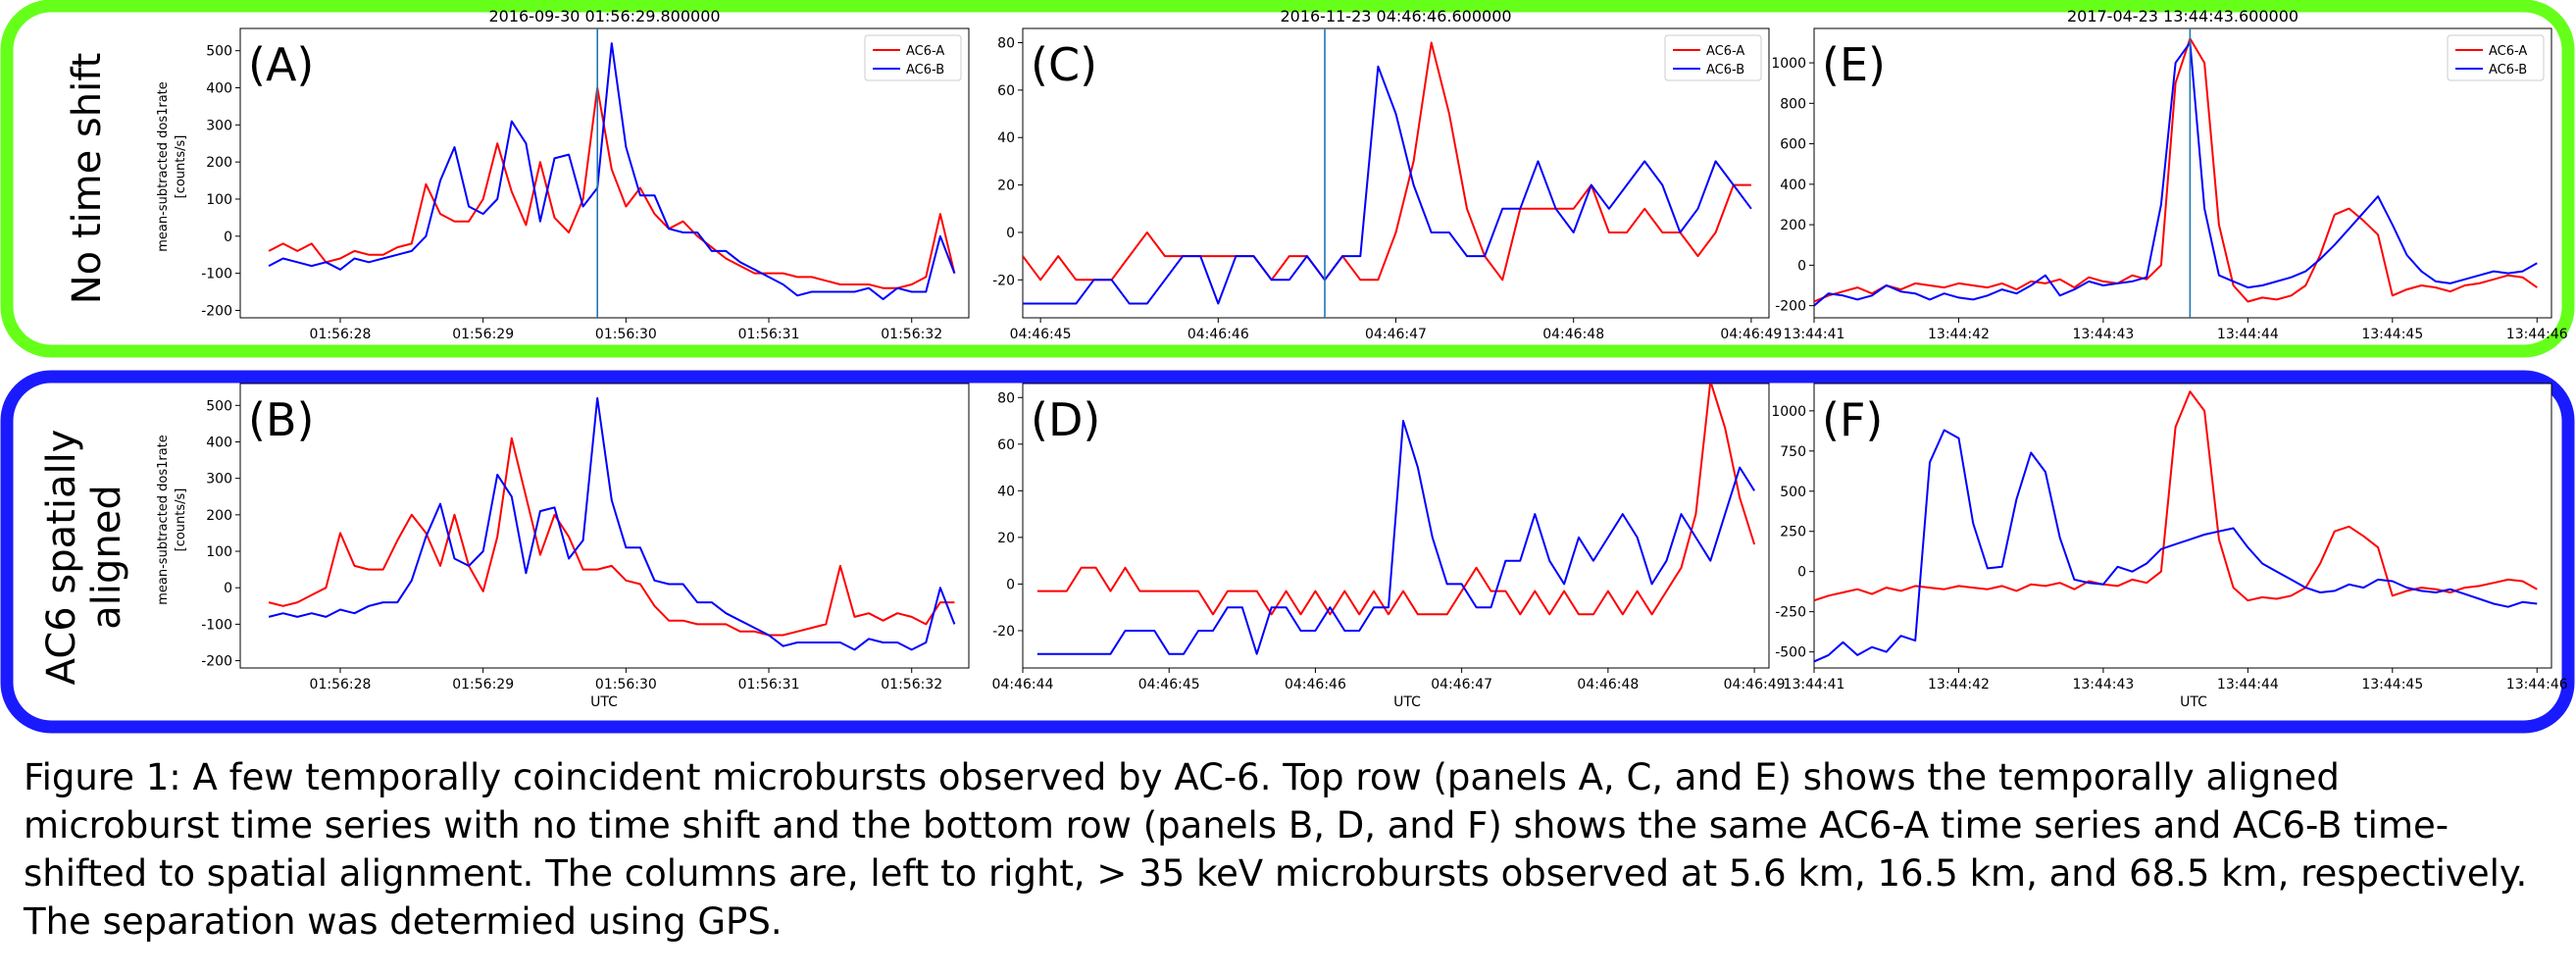 This screenshot has width=2576, height=975. I want to click on x-tick-label: 13:44:45, so click(2392, 685).